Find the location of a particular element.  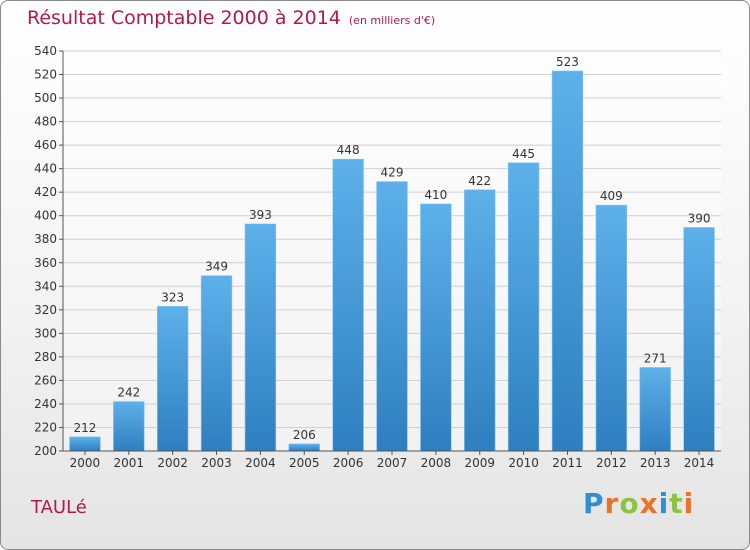

value-label-2005: 206 is located at coordinates (304, 435).